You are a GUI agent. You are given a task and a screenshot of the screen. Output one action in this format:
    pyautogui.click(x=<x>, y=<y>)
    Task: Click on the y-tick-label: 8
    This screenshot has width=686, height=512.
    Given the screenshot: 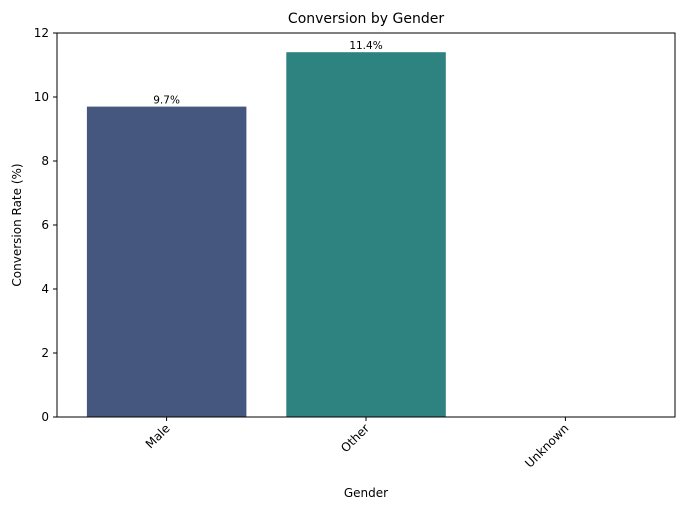 What is the action you would take?
    pyautogui.click(x=45, y=161)
    